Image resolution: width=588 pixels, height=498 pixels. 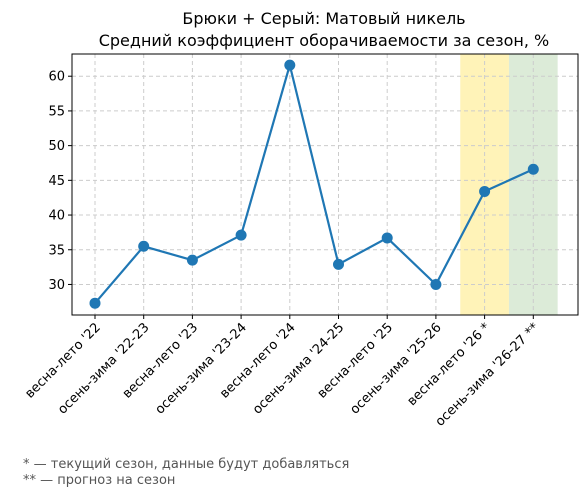 I want to click on highlight-band, so click(x=533, y=184).